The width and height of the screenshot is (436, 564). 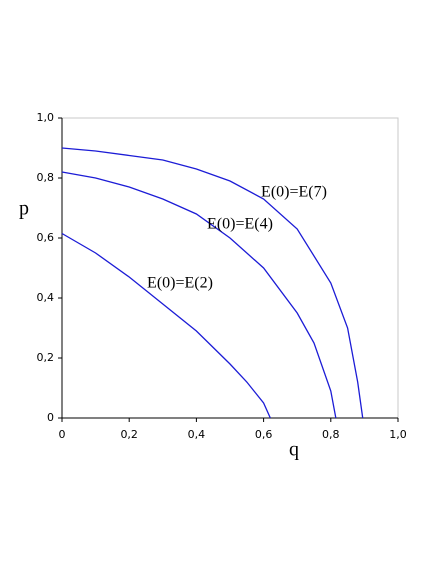 What do you see at coordinates (46, 117) in the screenshot?
I see `y-tick-label: 1,0` at bounding box center [46, 117].